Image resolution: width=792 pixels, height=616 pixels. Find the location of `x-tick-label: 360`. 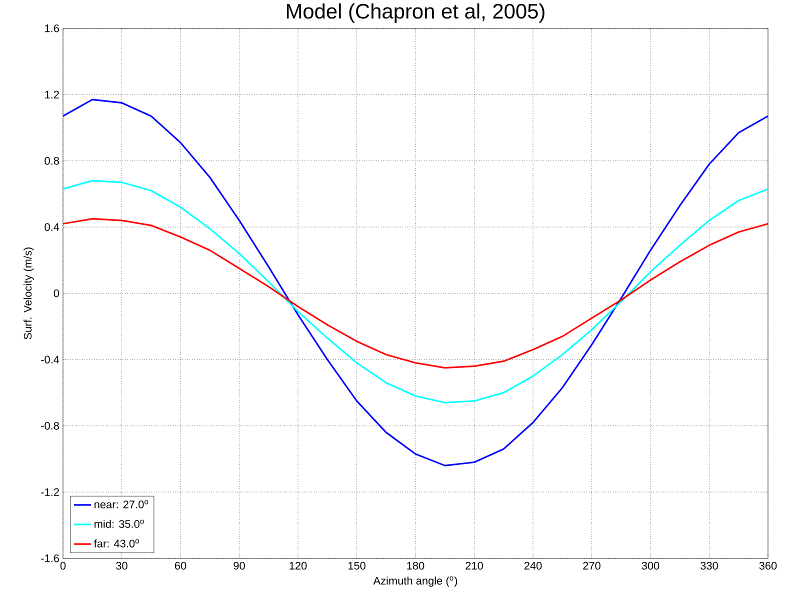

x-tick-label: 360 is located at coordinates (768, 566).